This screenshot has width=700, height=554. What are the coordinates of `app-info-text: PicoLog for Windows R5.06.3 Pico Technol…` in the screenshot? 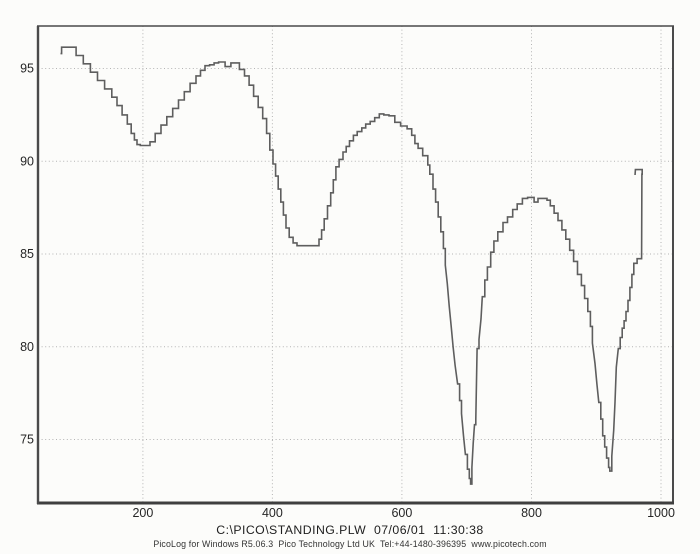 It's located at (350, 544).